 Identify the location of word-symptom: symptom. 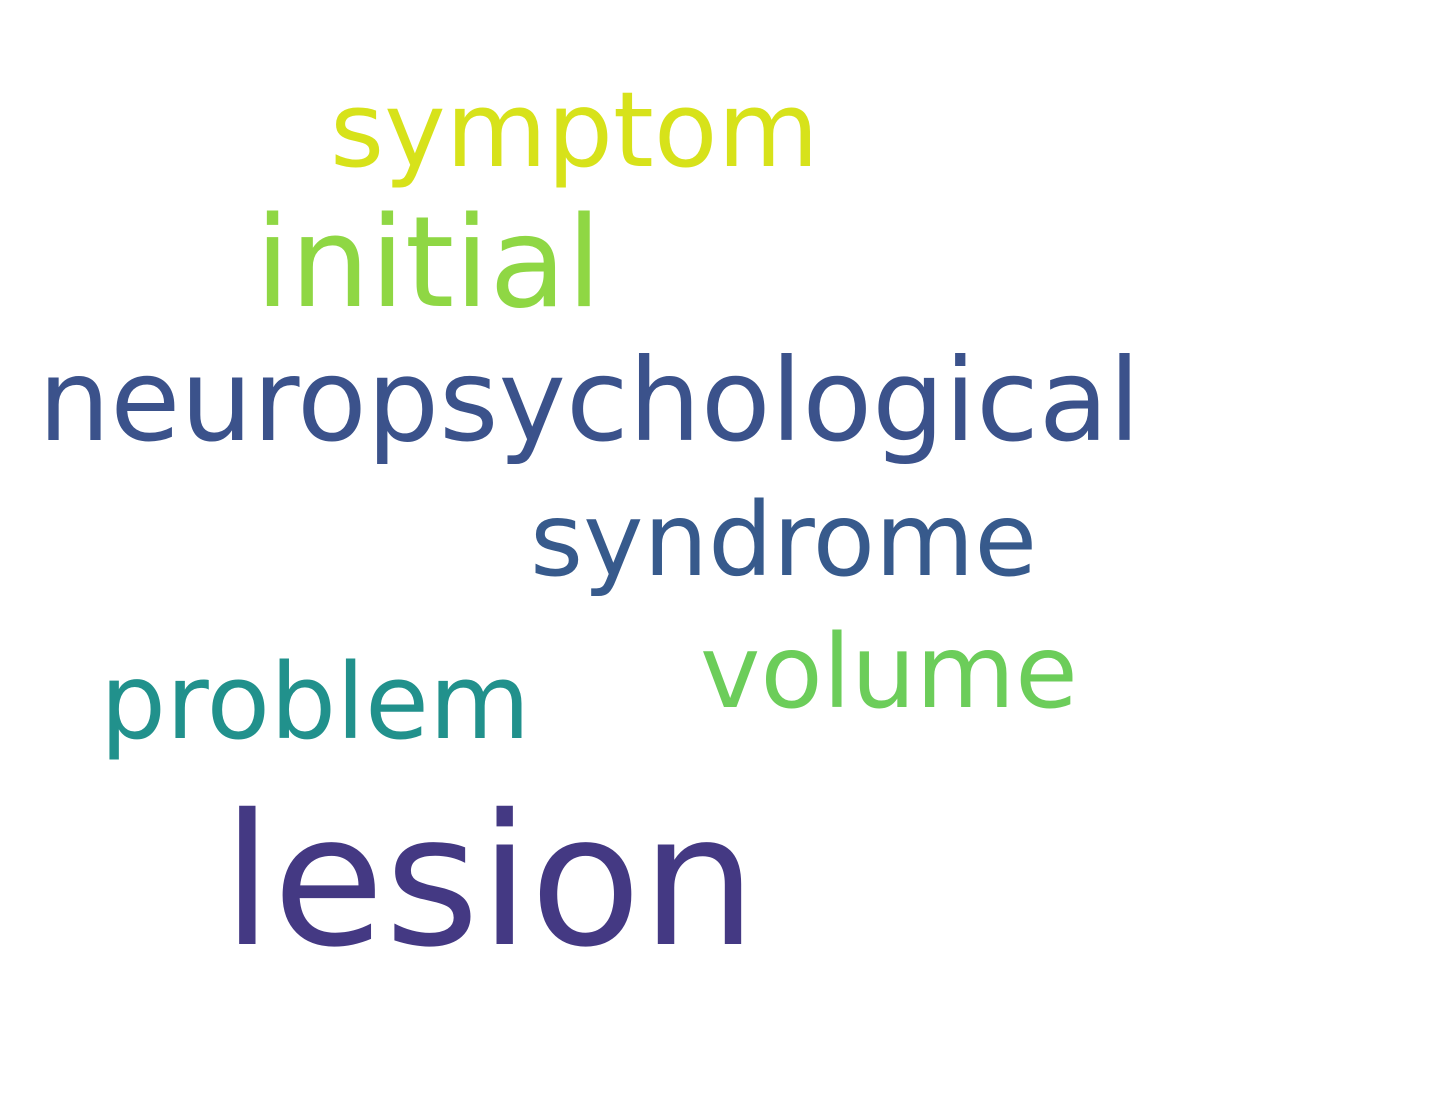
(574, 130).